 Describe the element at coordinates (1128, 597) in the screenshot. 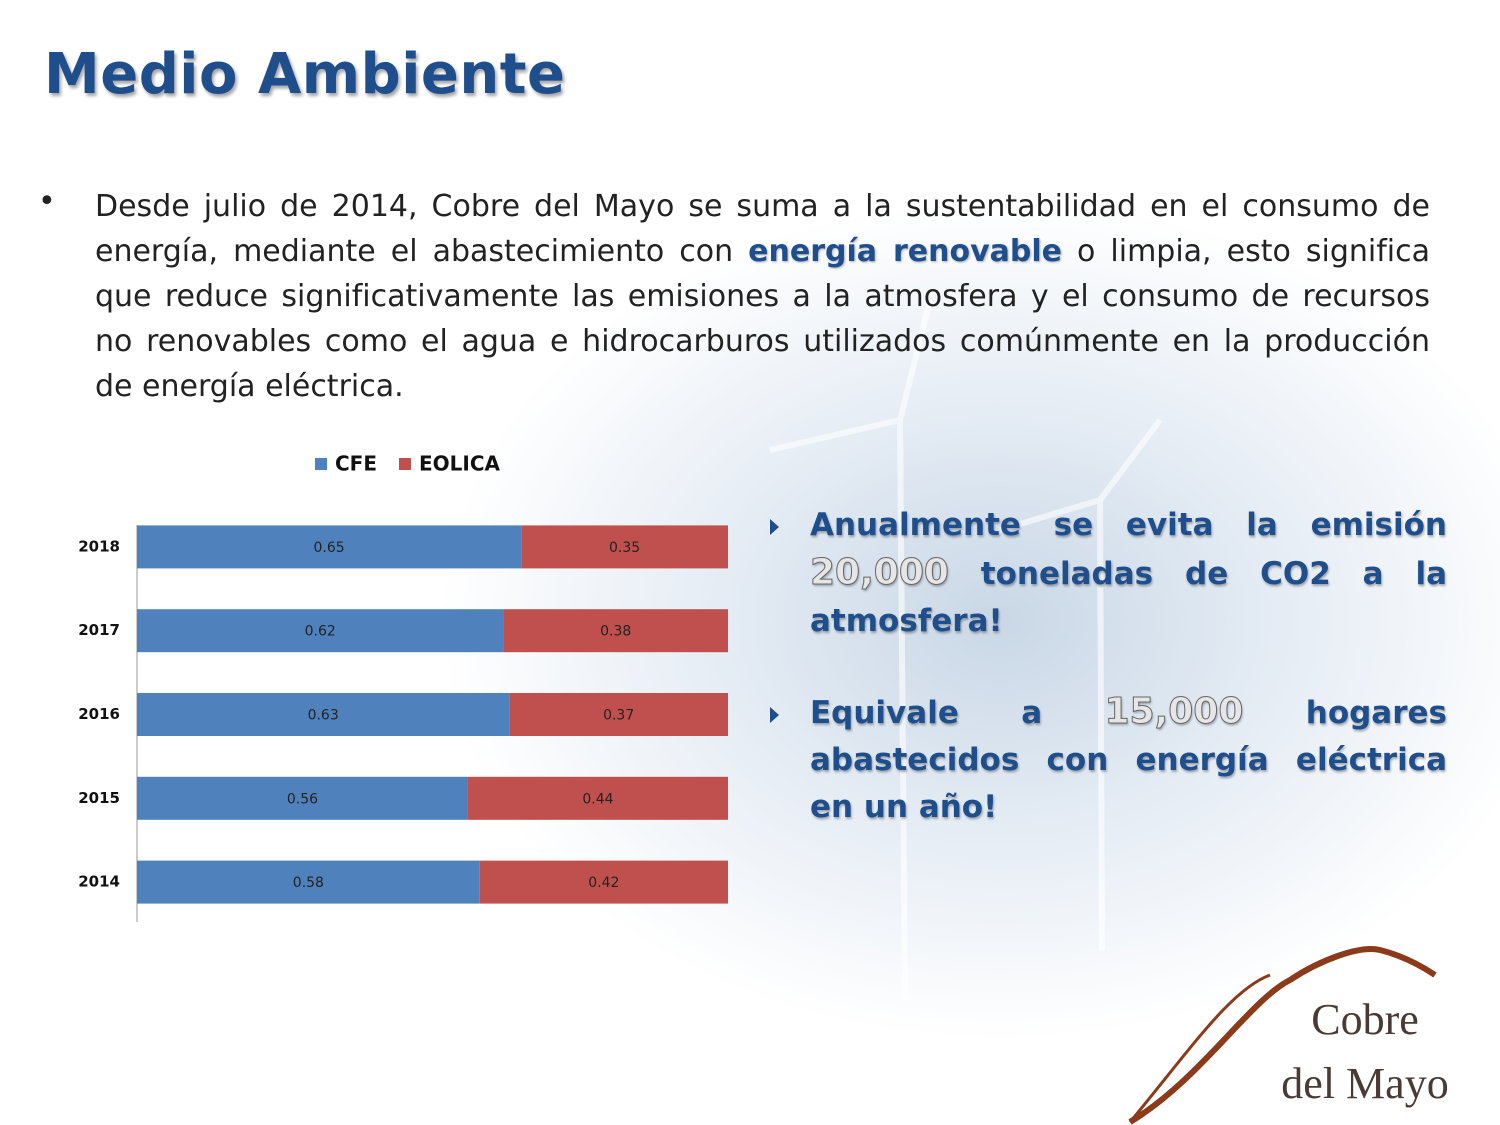

I see `text: toneladas de CO2 a la atmosfera!` at that location.